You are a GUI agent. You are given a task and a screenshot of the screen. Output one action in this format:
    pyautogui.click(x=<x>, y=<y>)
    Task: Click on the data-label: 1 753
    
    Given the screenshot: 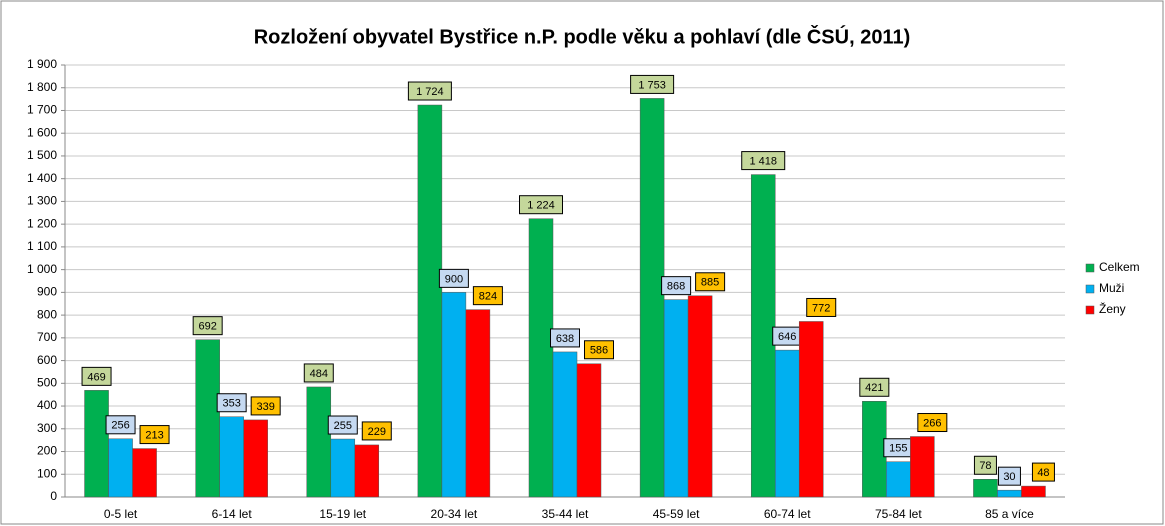 What is the action you would take?
    pyautogui.click(x=652, y=85)
    